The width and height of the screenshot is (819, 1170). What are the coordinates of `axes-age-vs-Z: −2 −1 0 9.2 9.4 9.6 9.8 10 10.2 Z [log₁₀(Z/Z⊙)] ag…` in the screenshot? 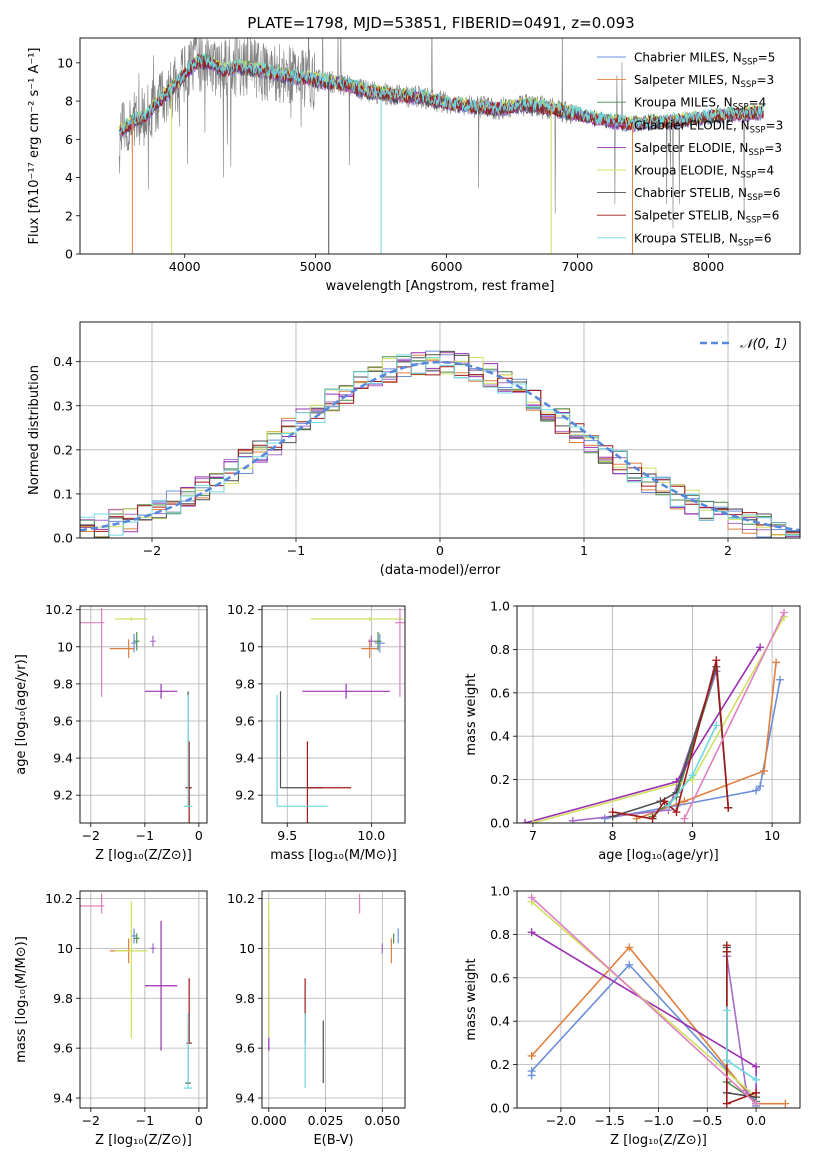 It's located at (111, 732).